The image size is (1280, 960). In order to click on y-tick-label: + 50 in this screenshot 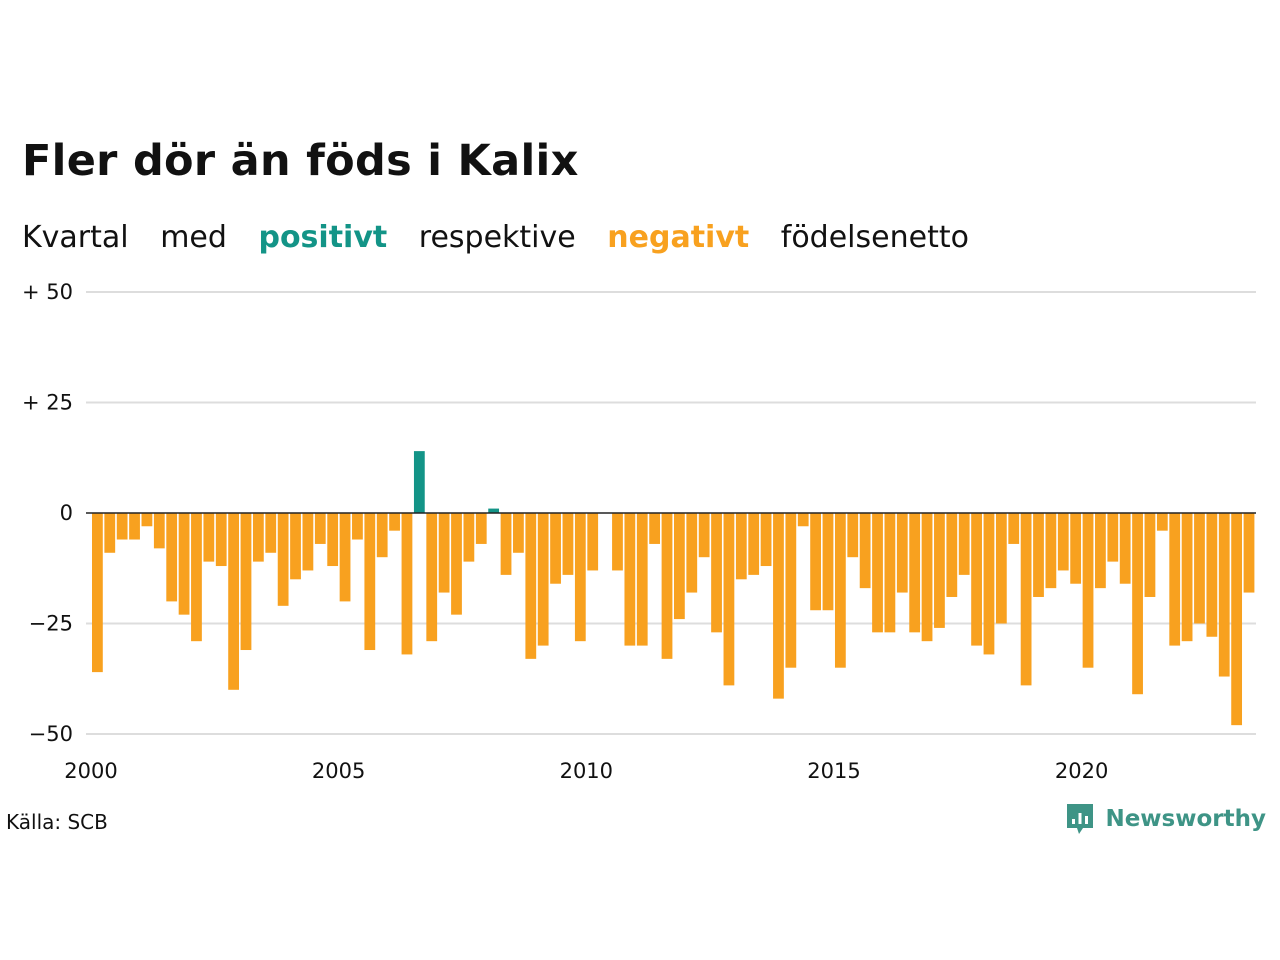, I will do `click(47, 292)`.